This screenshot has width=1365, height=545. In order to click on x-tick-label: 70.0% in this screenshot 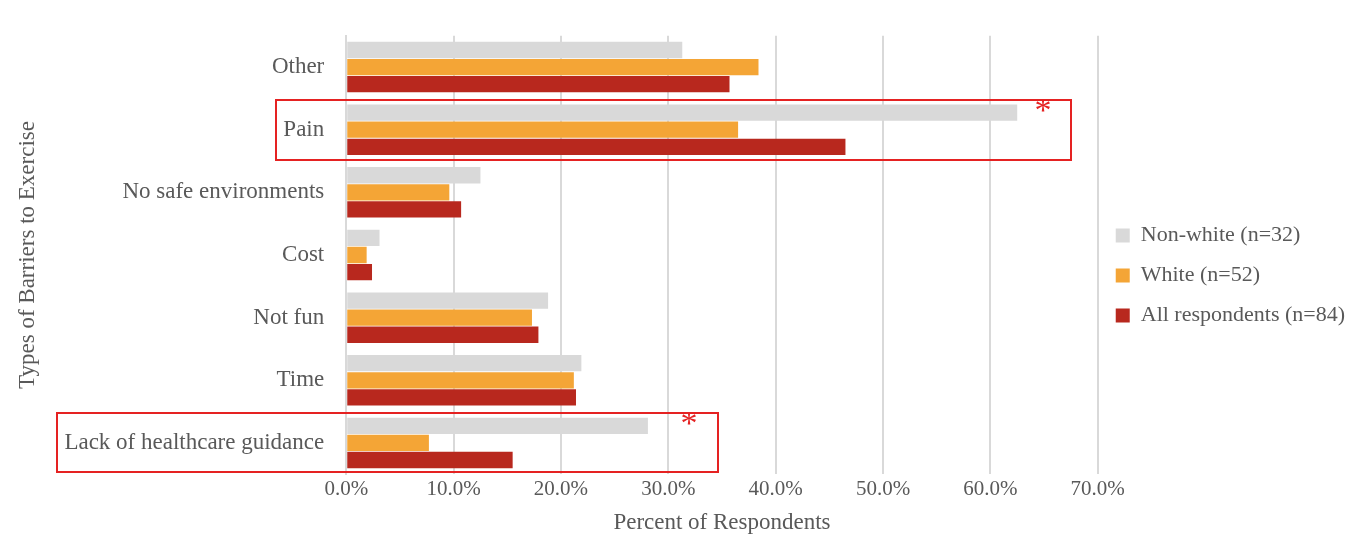, I will do `click(1097, 488)`.